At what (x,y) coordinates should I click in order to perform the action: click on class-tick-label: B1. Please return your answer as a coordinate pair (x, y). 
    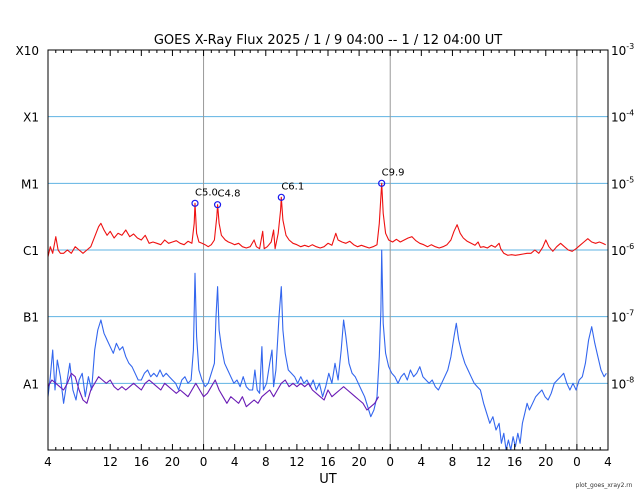
    Looking at the image, I should click on (31, 318).